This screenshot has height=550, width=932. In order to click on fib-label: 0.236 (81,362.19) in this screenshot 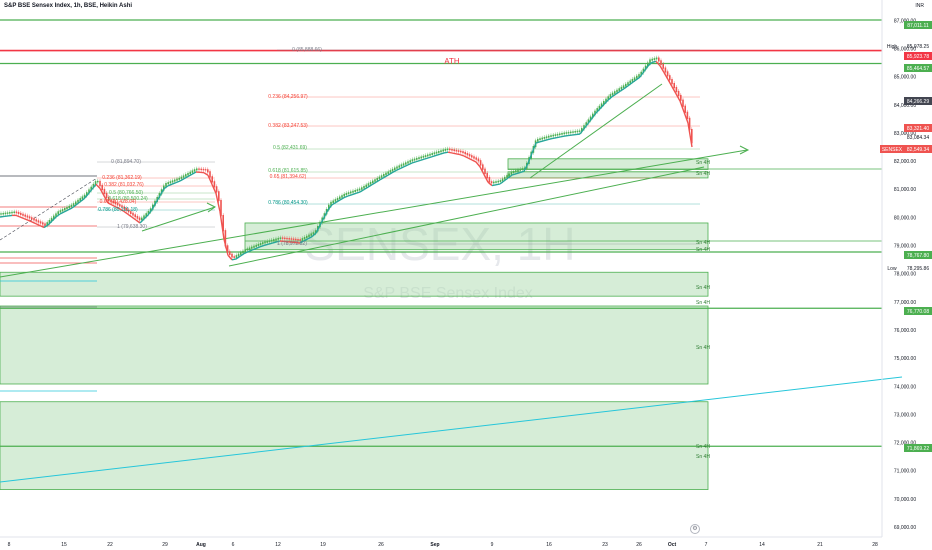, I will do `click(122, 178)`.